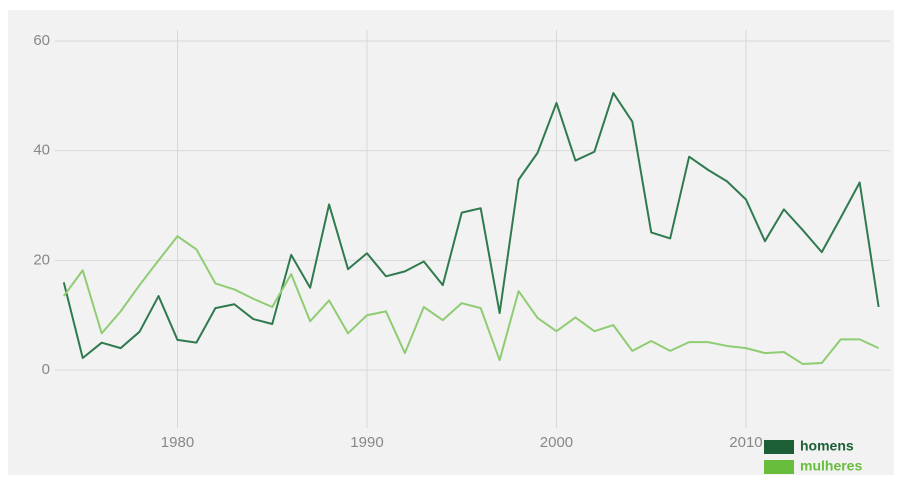  What do you see at coordinates (46, 369) in the screenshot?
I see `y-tick-label: 0` at bounding box center [46, 369].